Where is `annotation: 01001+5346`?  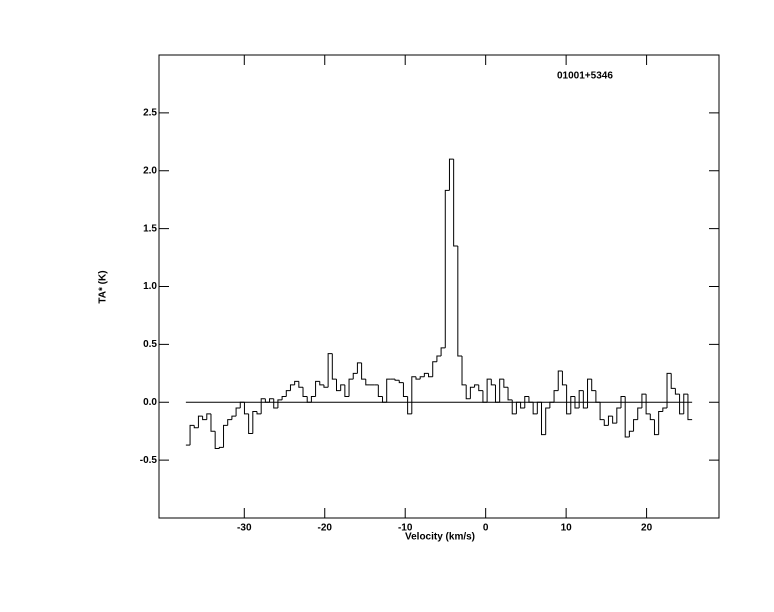
annotation: 01001+5346 is located at coordinates (585, 76).